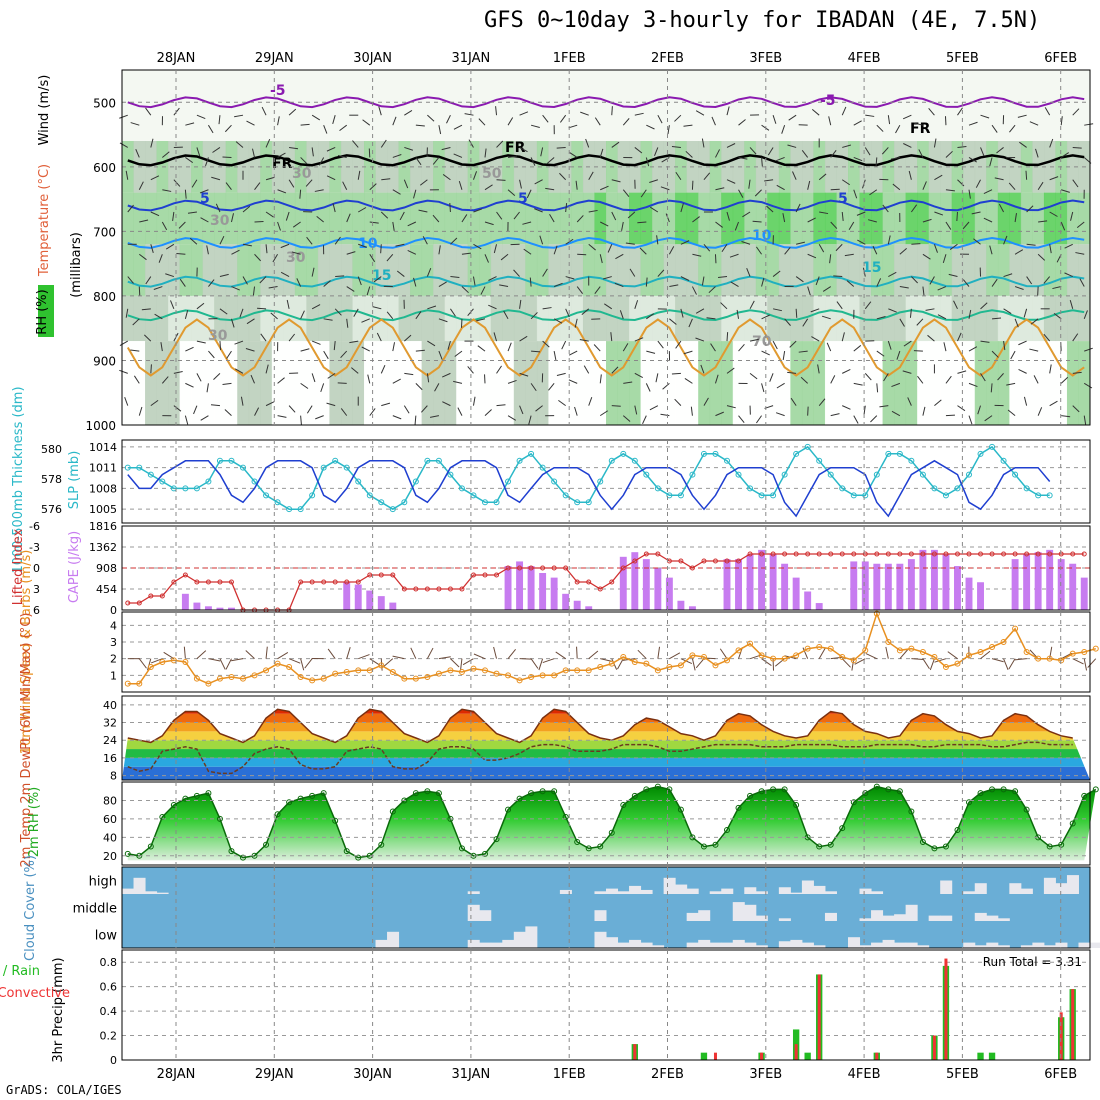 The width and height of the screenshot is (1100, 1100). I want to click on slp-axis-label: SLP (mb), so click(74, 480).